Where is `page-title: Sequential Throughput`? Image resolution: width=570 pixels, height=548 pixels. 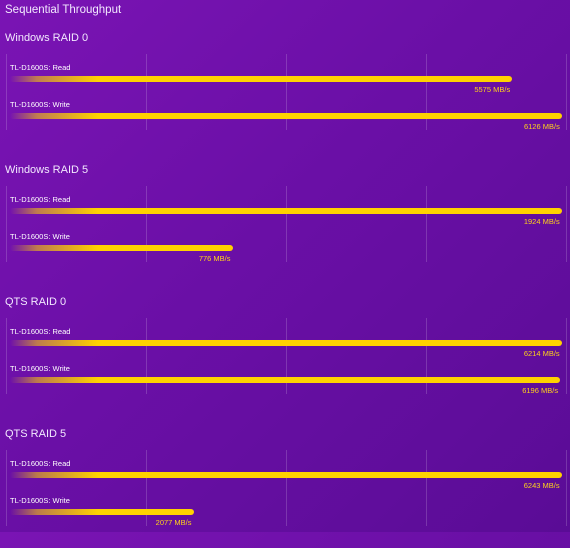 page-title: Sequential Throughput is located at coordinates (63, 10).